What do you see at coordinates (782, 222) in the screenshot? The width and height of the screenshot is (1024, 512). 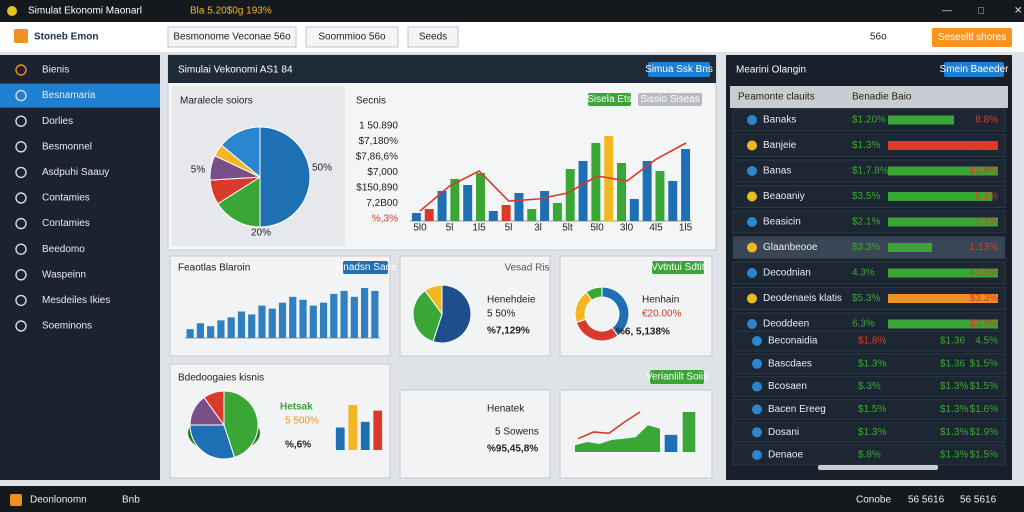 I see `row-name: Beasicin` at bounding box center [782, 222].